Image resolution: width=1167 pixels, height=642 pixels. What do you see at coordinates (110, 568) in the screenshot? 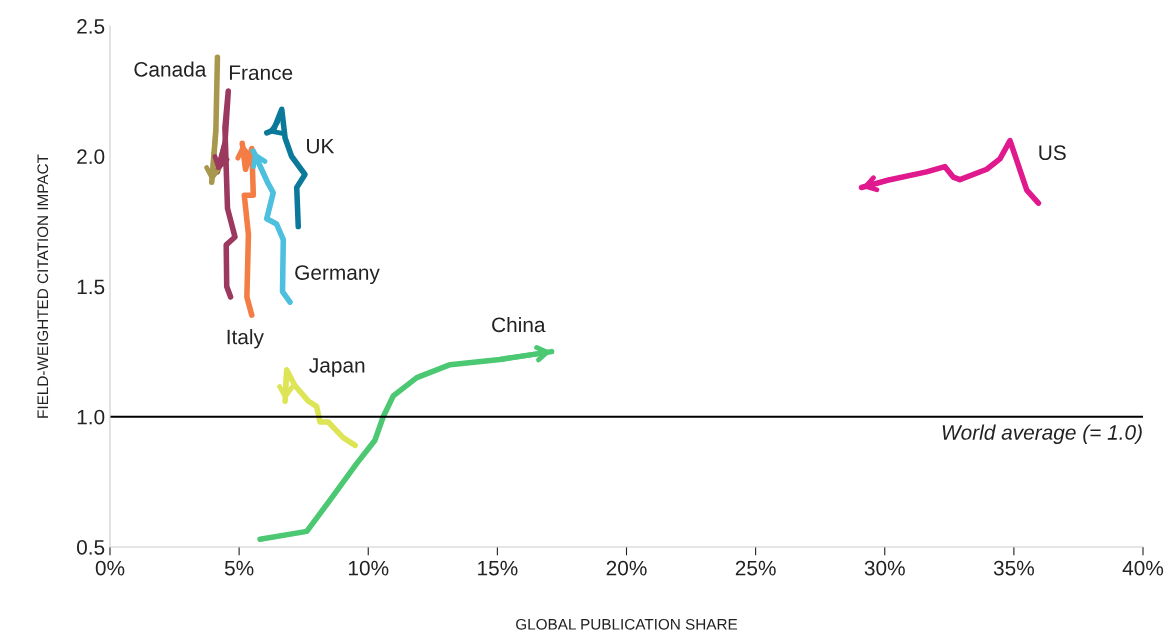
I see `x-tick-label: 0%` at bounding box center [110, 568].